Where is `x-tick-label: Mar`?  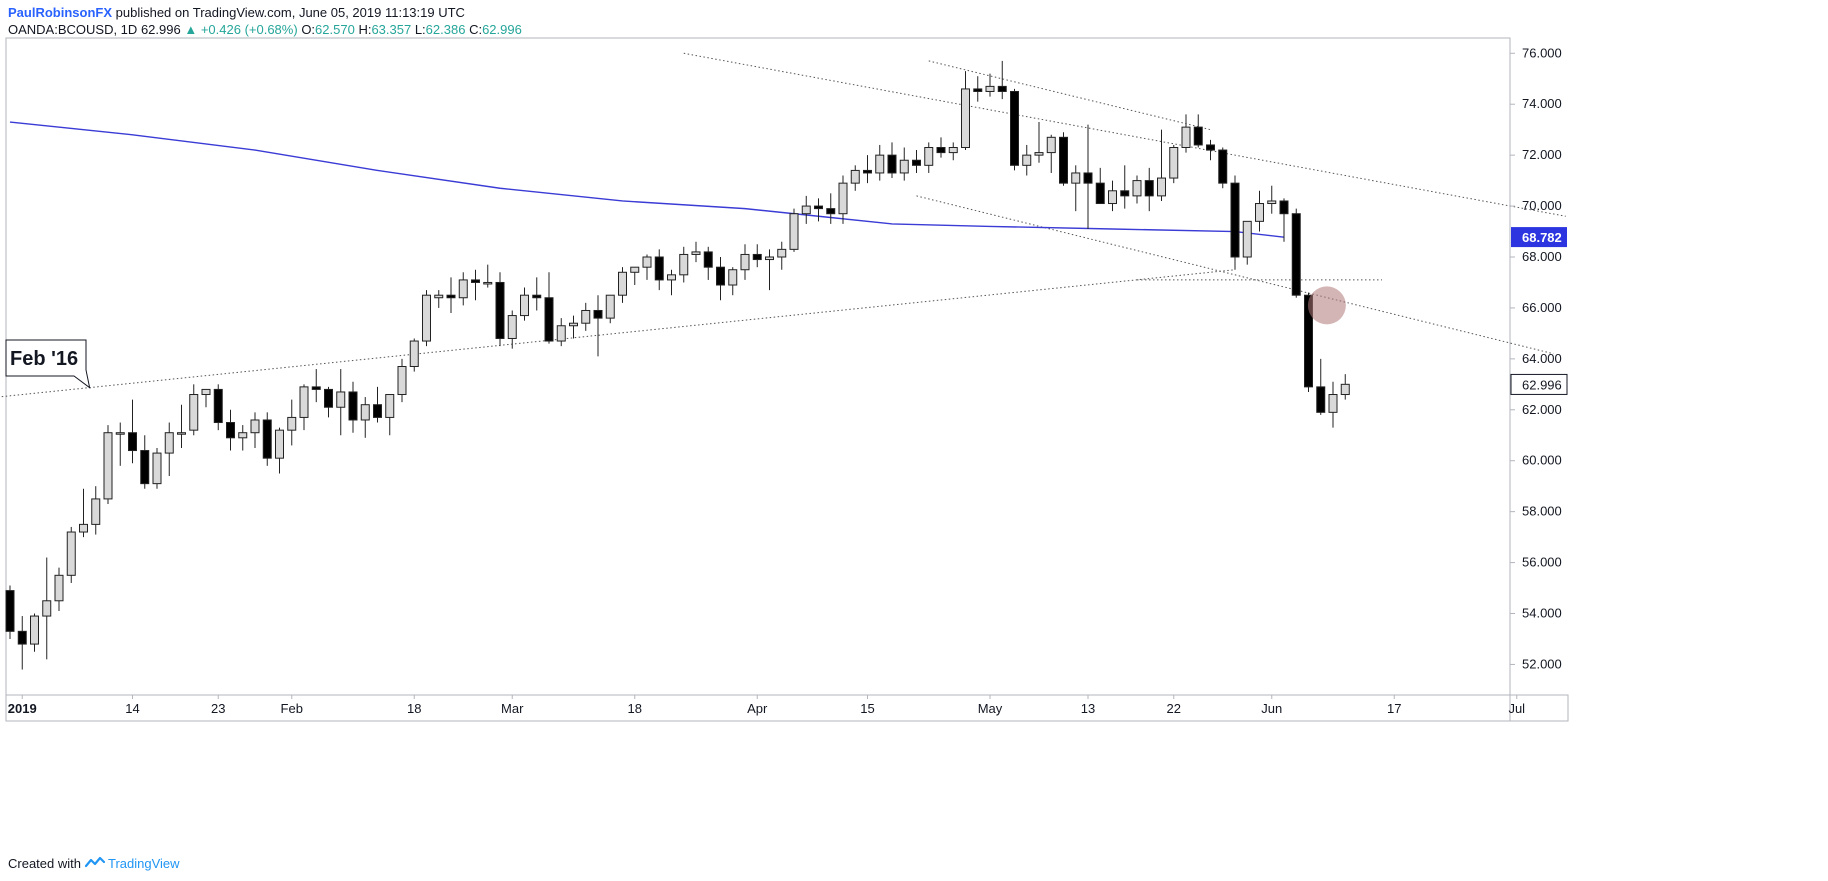
x-tick-label: Mar is located at coordinates (512, 708).